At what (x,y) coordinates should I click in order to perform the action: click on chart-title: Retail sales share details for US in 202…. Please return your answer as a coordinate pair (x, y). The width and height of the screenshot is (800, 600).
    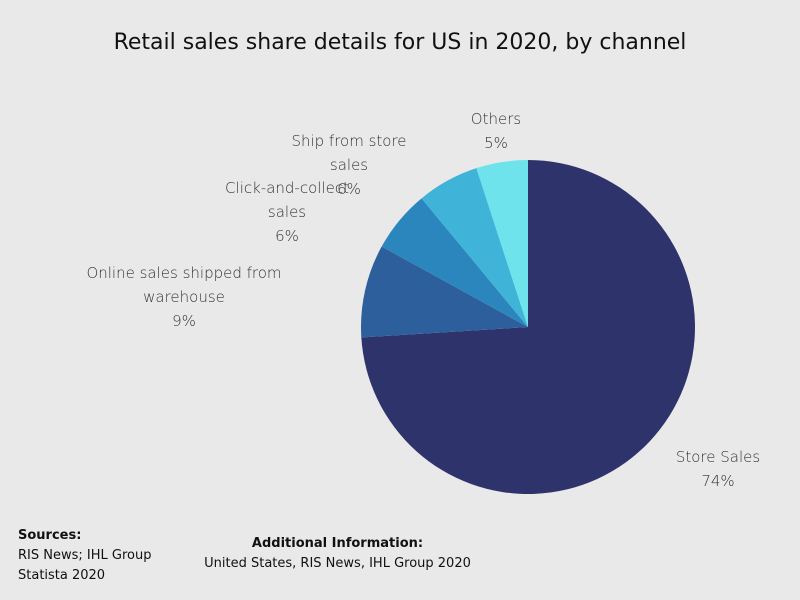
    Looking at the image, I should click on (400, 42).